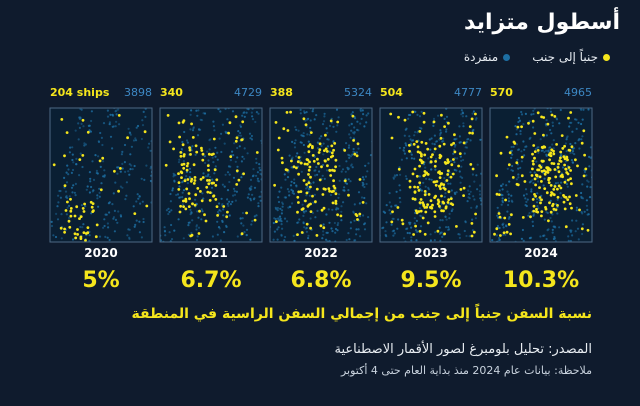  Describe the element at coordinates (541, 280) in the screenshot. I see `share-label: 10.3%` at that location.